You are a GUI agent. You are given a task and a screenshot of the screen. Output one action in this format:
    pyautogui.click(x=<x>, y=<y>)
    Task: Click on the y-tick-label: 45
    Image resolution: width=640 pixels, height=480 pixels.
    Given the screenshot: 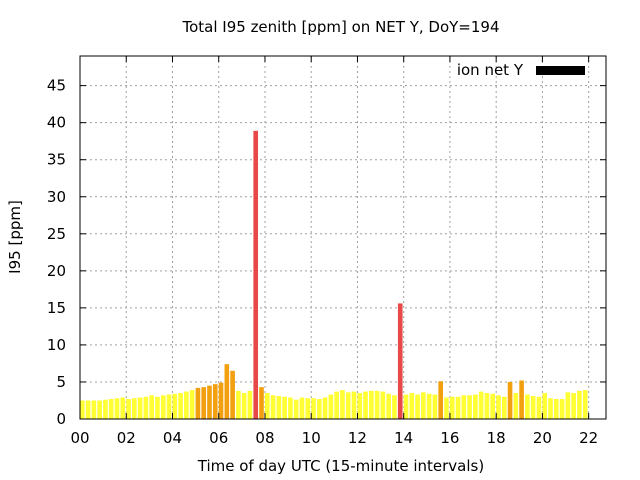 What is the action you would take?
    pyautogui.click(x=56, y=86)
    